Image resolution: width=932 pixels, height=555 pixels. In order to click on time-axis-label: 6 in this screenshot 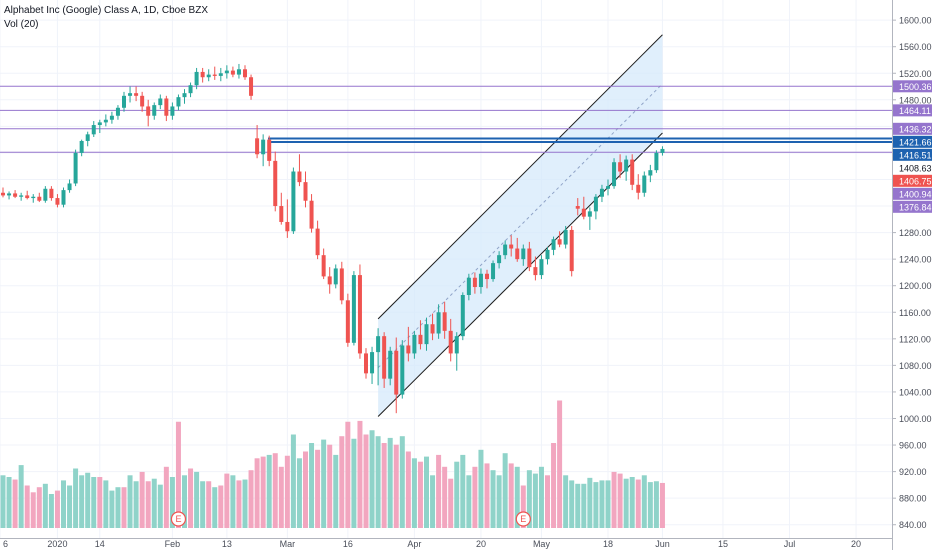, I will do `click(5, 544)`.